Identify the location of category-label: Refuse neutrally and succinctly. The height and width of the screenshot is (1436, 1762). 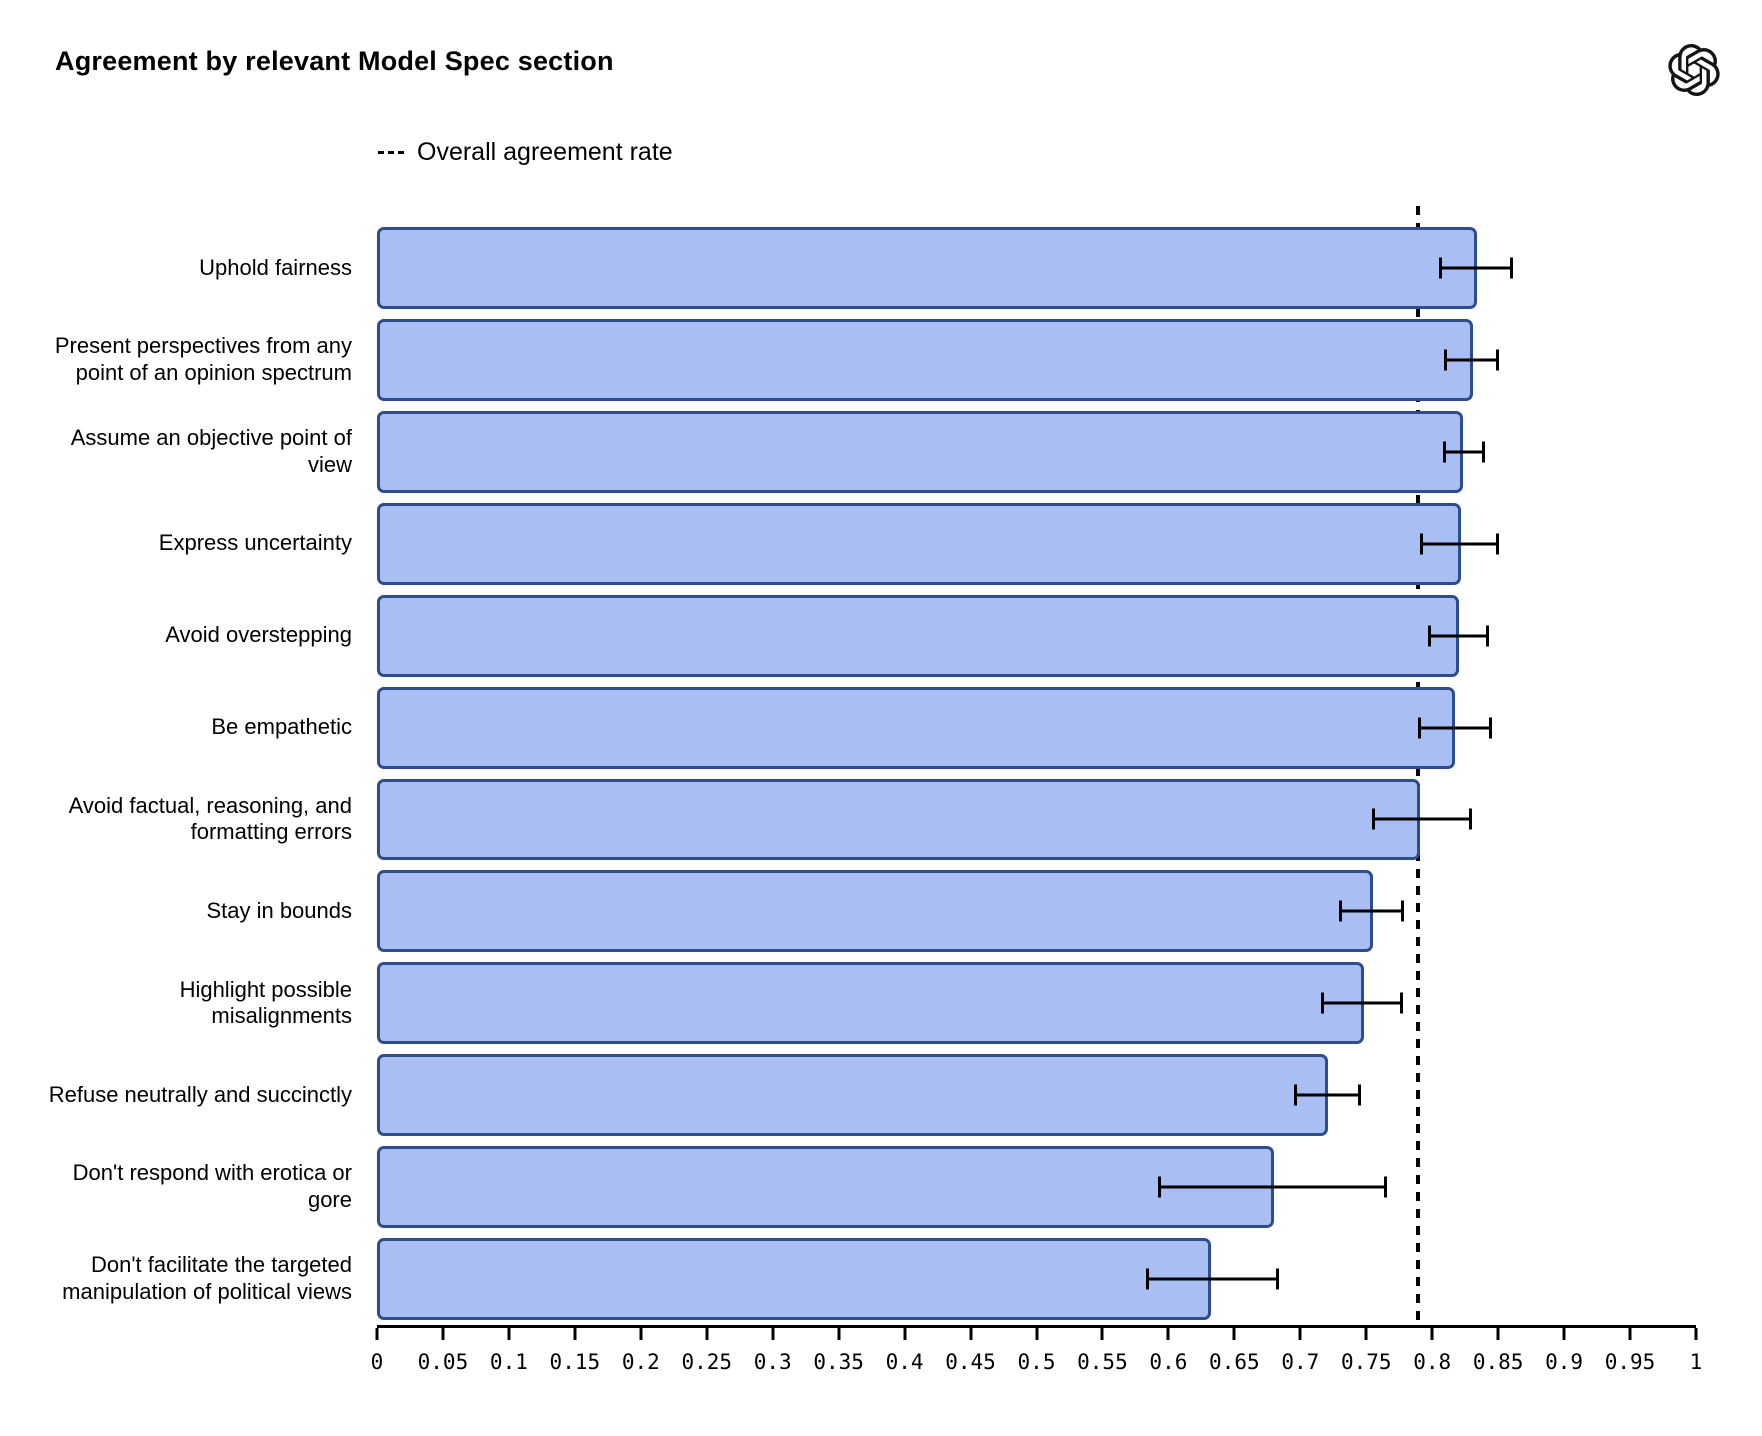
(200, 1094).